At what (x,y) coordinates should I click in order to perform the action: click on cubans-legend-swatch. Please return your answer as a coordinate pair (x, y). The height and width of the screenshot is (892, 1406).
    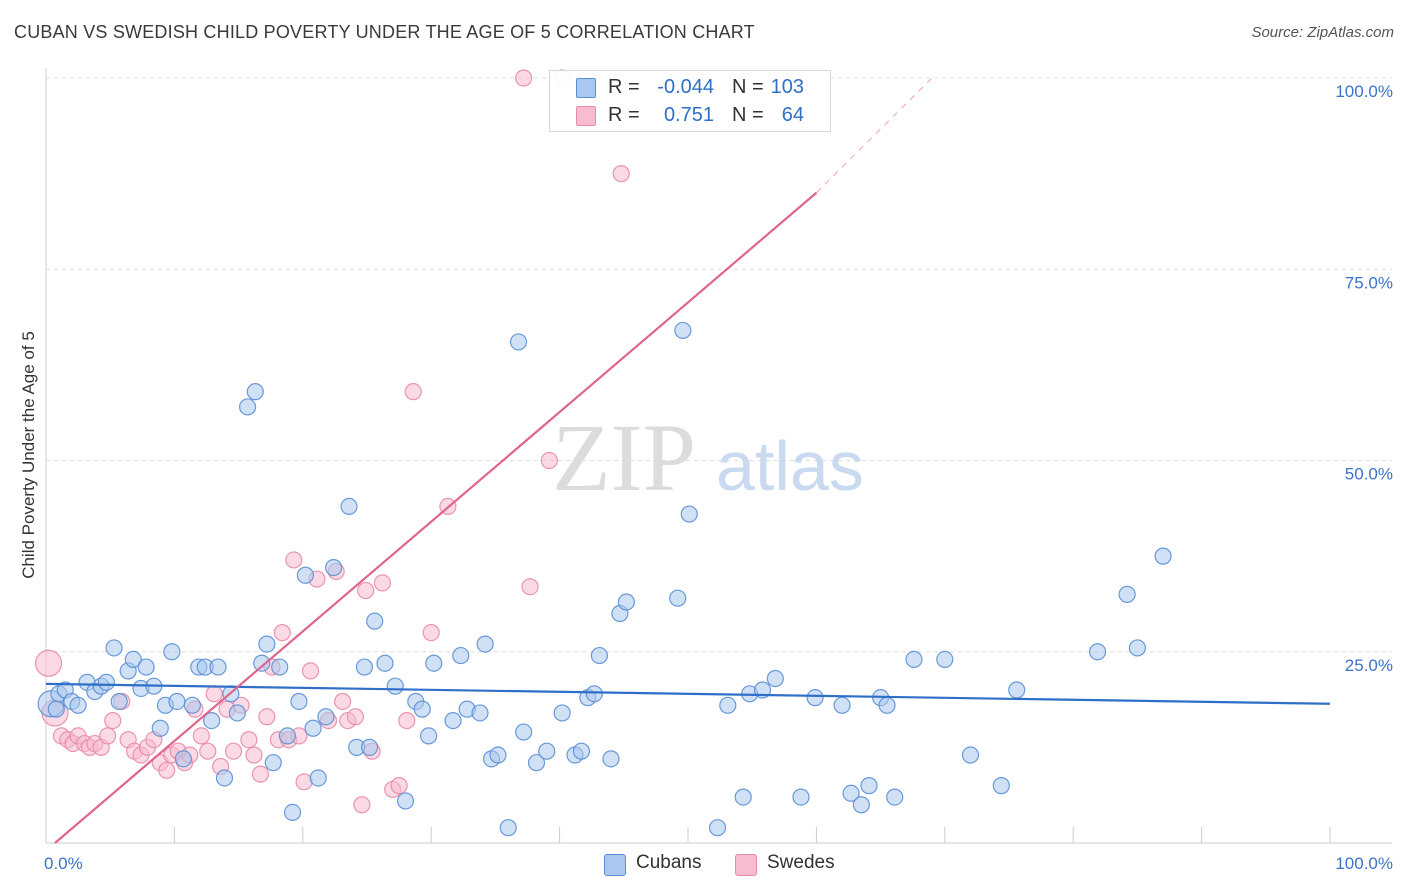
    Looking at the image, I should click on (615, 865).